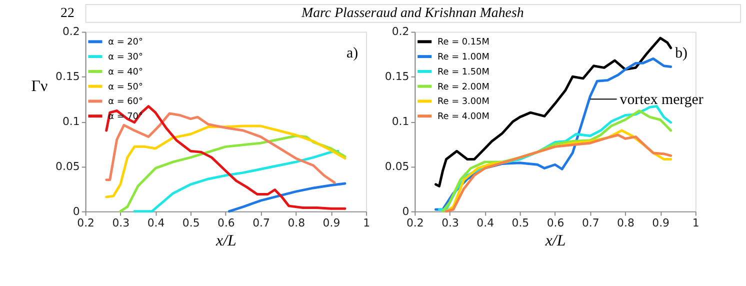 This screenshot has width=746, height=286. I want to click on annotation: b), so click(681, 54).